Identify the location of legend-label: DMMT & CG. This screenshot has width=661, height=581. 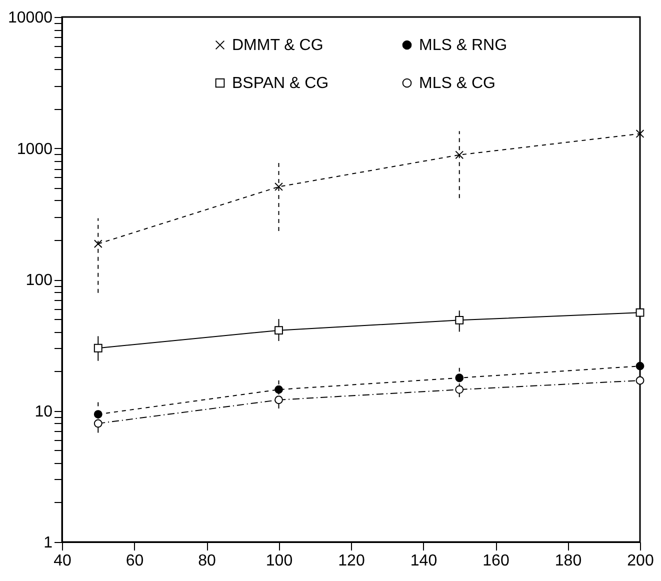
(278, 45).